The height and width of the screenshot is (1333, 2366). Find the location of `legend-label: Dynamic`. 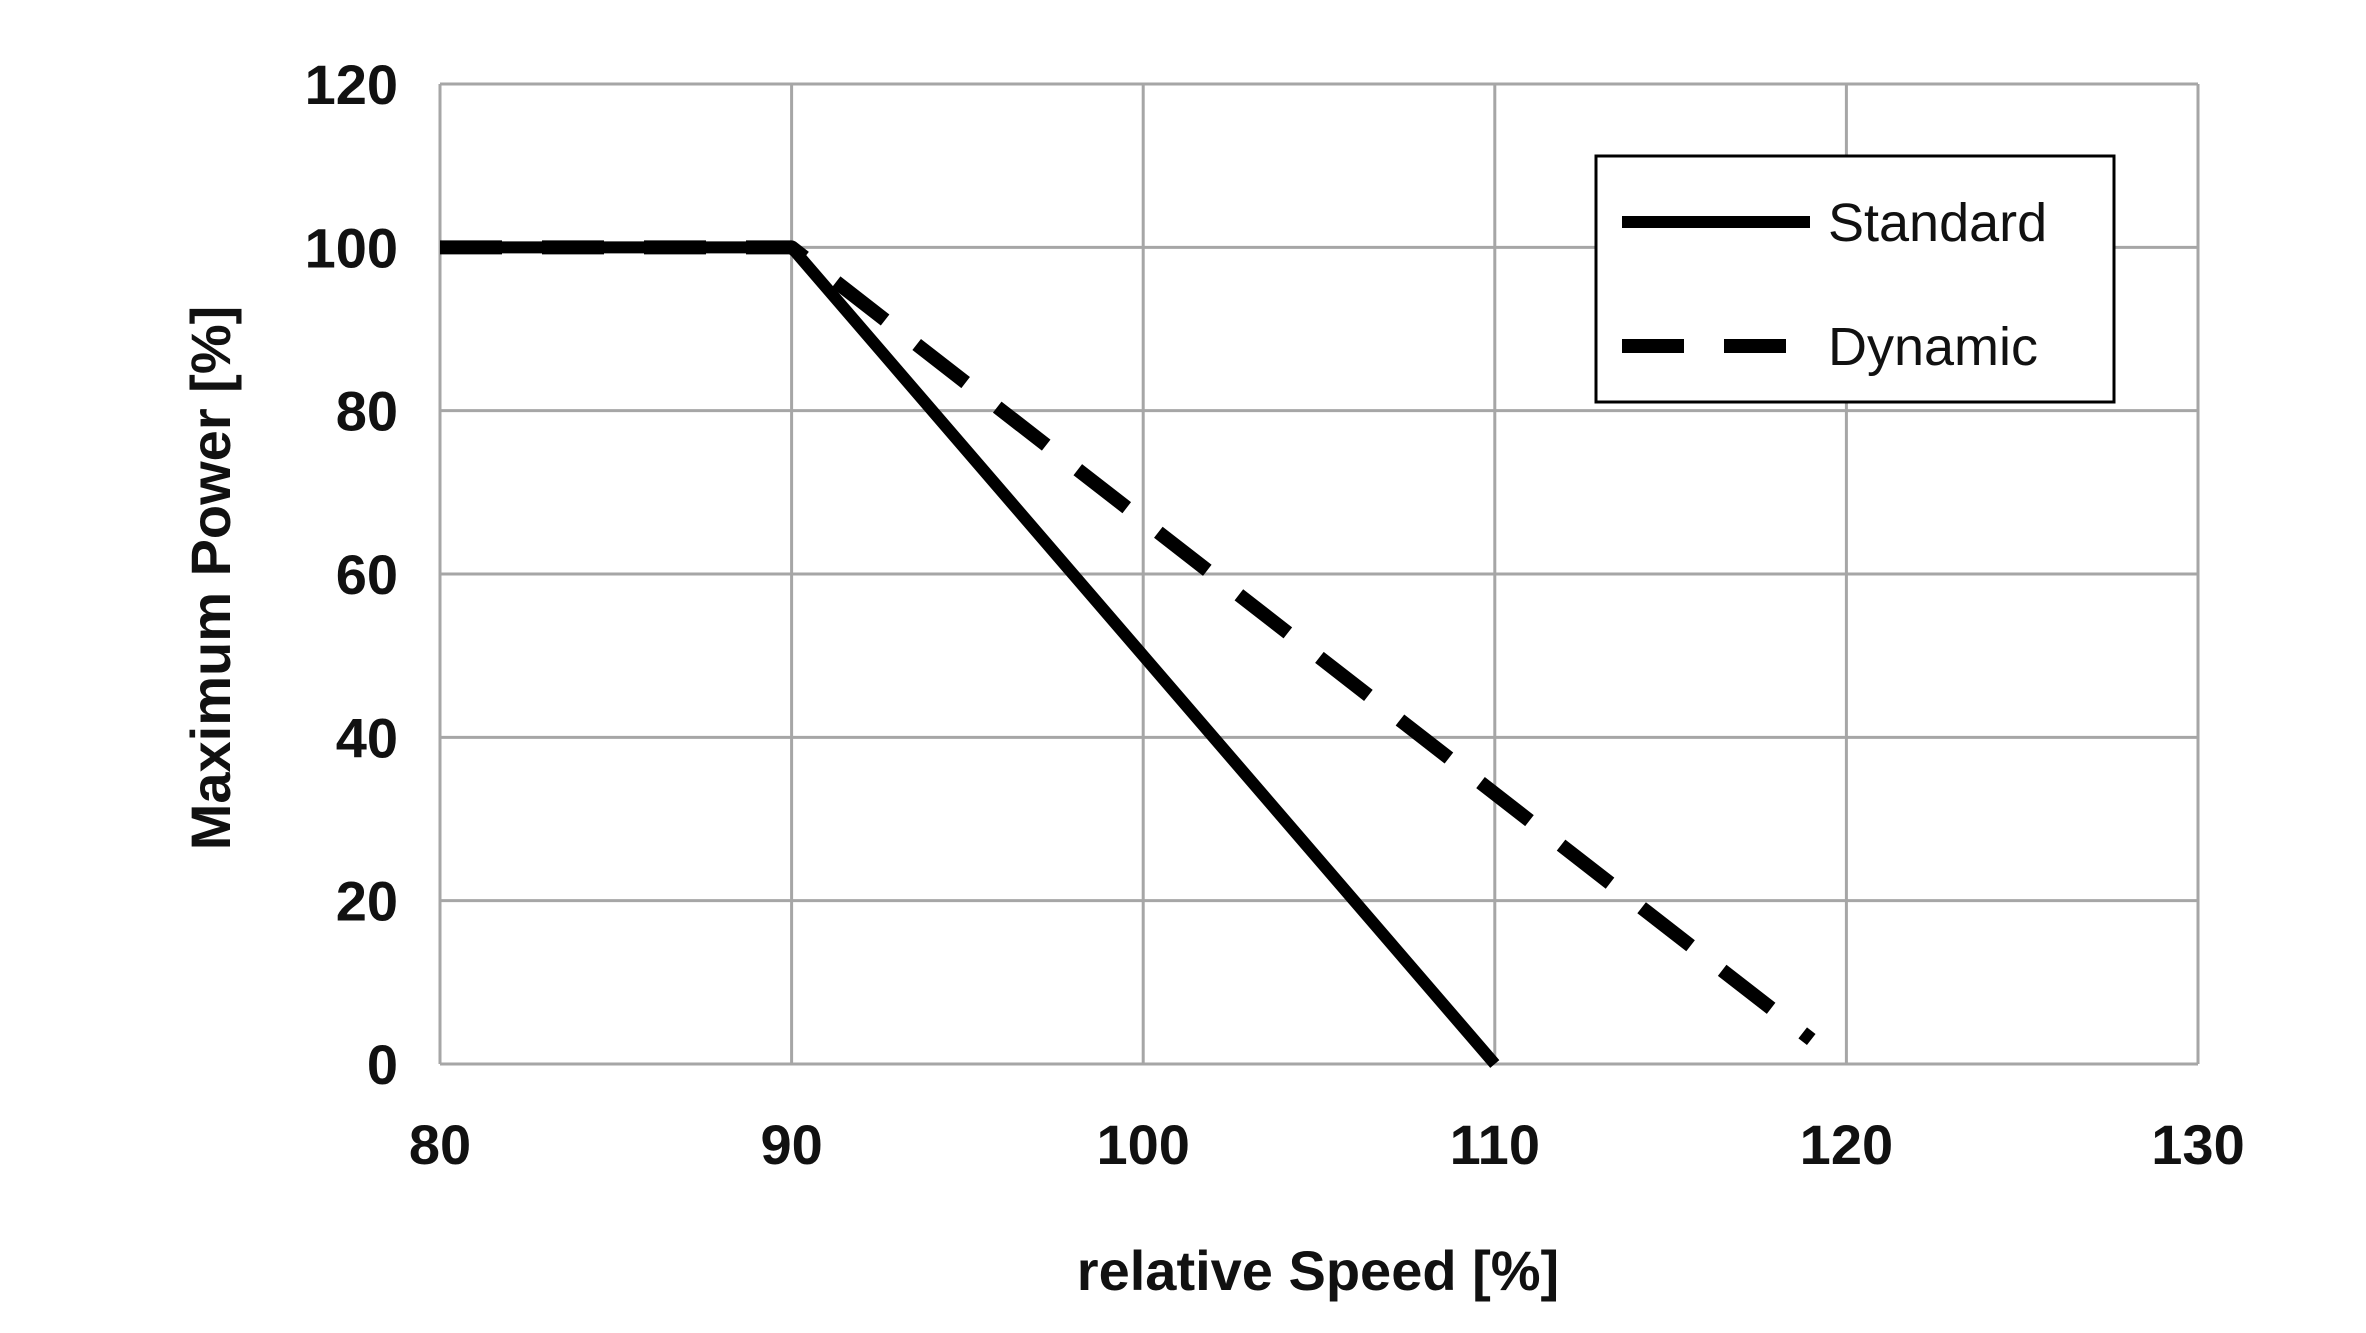

legend-label: Dynamic is located at coordinates (1933, 347).